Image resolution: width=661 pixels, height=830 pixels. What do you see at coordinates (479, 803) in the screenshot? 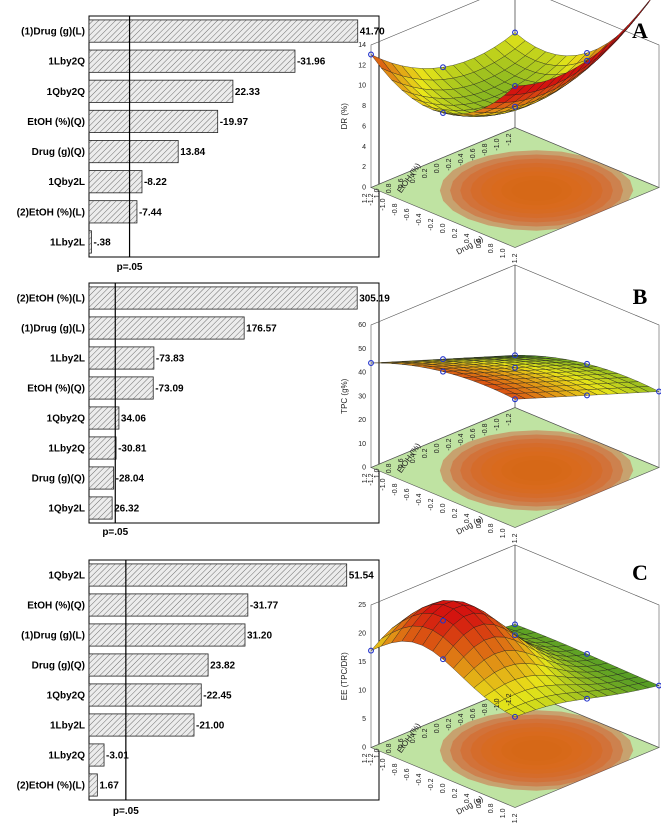
I see `x-tick-label: 0.6` at bounding box center [479, 803].